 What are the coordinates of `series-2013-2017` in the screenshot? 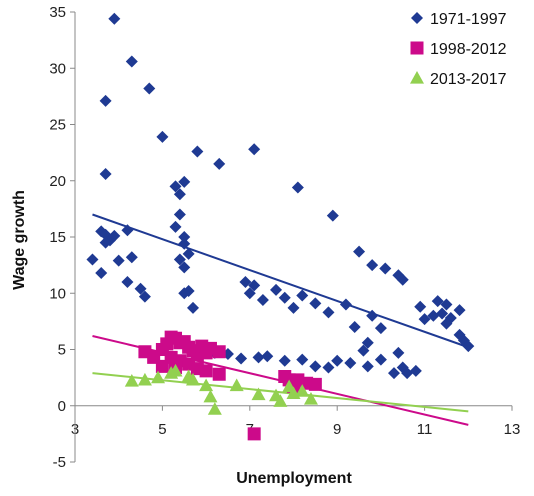 It's located at (221, 389).